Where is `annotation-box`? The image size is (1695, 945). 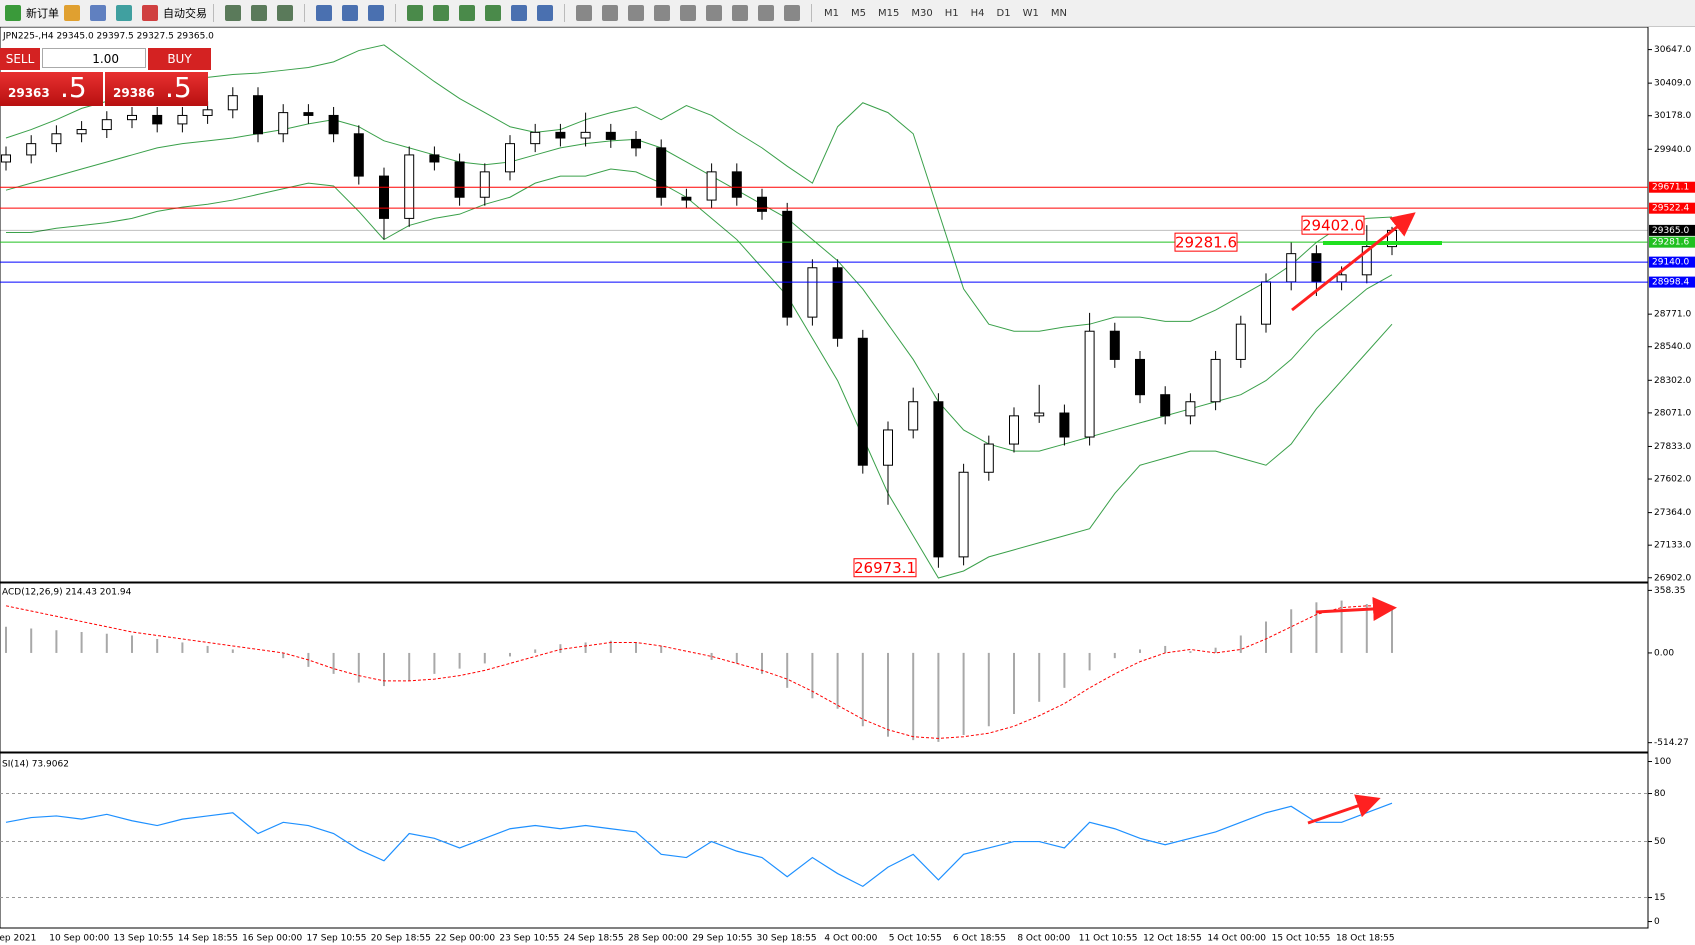 annotation-box is located at coordinates (885, 568).